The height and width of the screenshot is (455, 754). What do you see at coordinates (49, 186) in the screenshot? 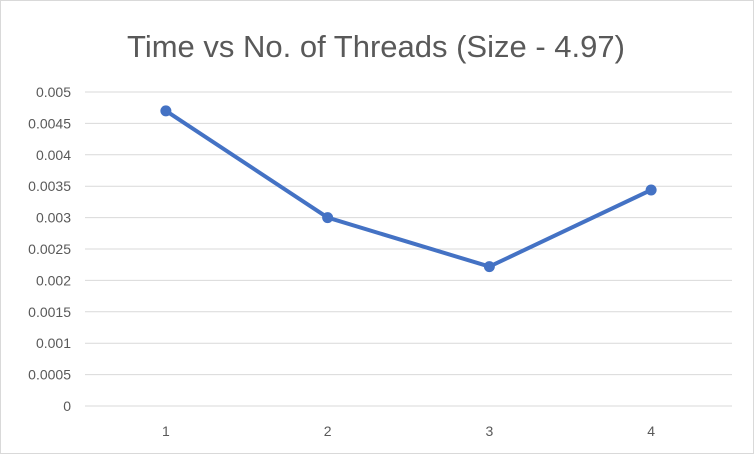
I see `y-tick-label: 0.0035` at bounding box center [49, 186].